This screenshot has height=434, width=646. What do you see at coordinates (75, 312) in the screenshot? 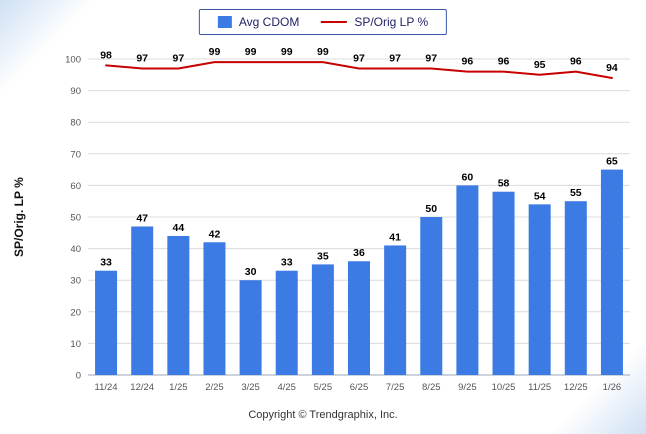
I see `y-tick-label: 20` at bounding box center [75, 312].